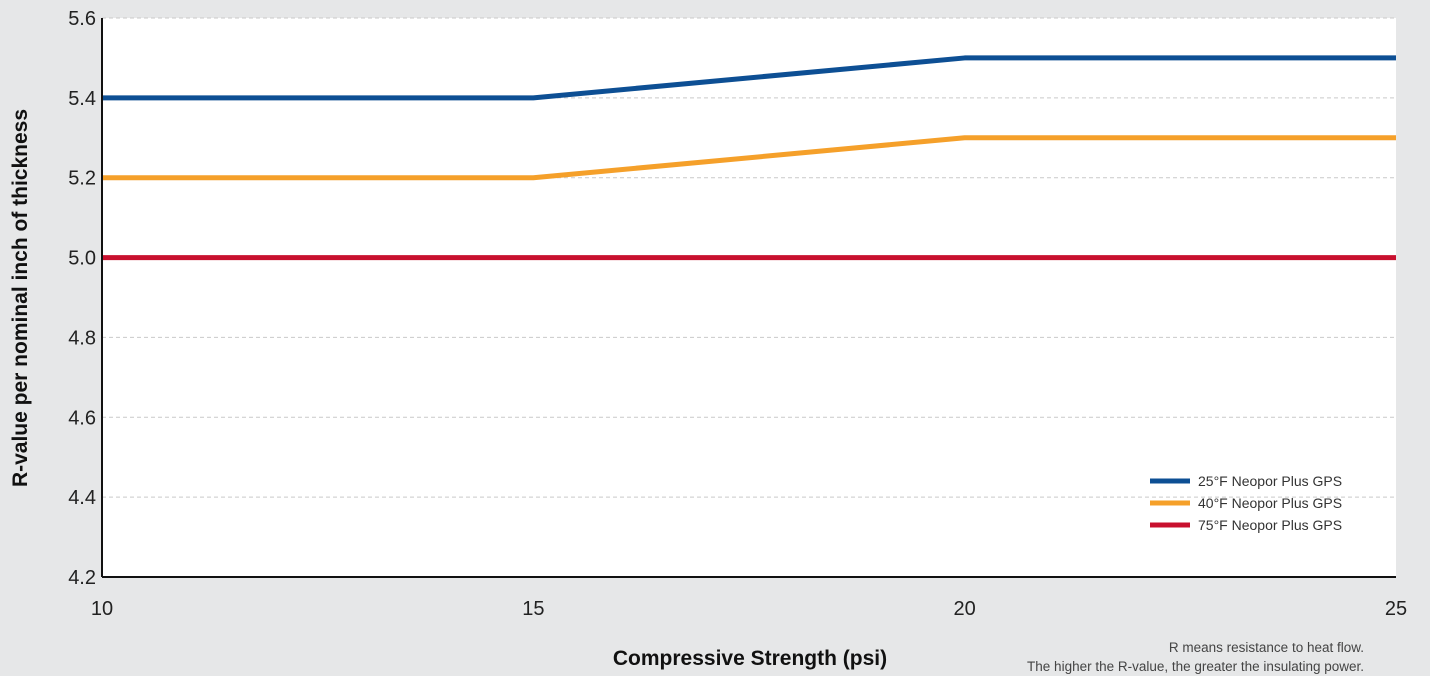  What do you see at coordinates (82, 498) in the screenshot?
I see `y-tick-label-1: 4.4` at bounding box center [82, 498].